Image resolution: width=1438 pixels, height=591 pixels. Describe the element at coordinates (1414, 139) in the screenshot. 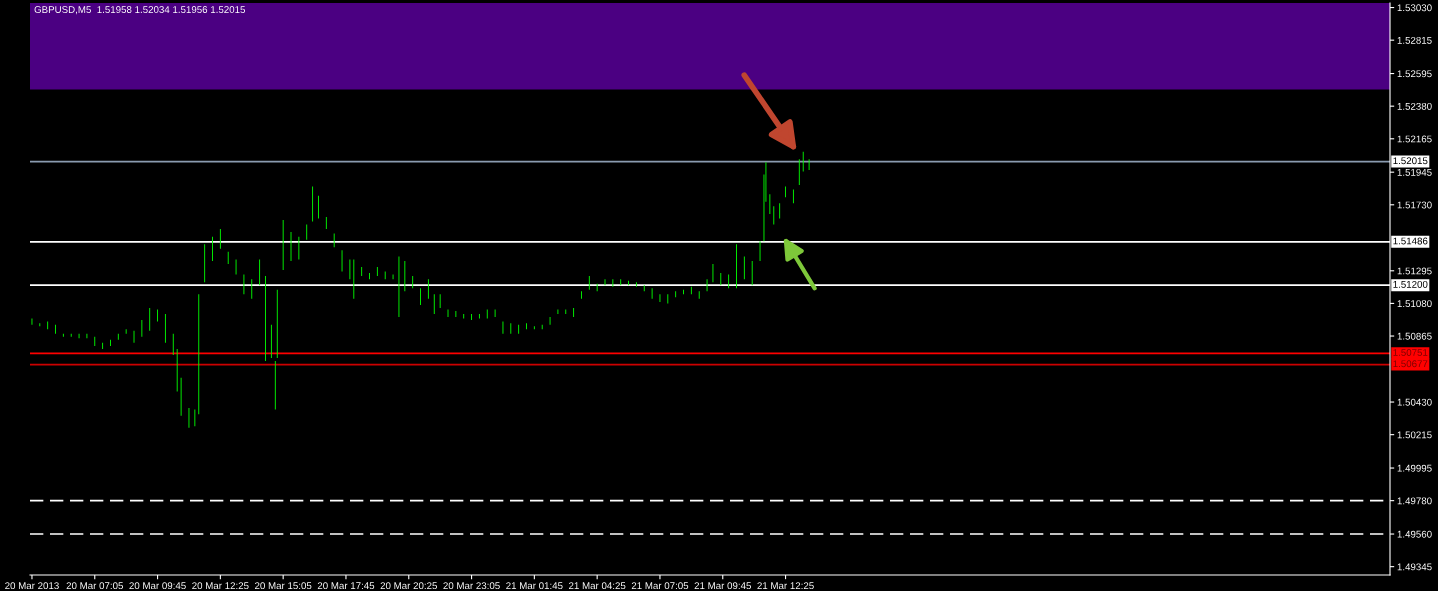

I see `y-tick-label: 1.52165` at that location.